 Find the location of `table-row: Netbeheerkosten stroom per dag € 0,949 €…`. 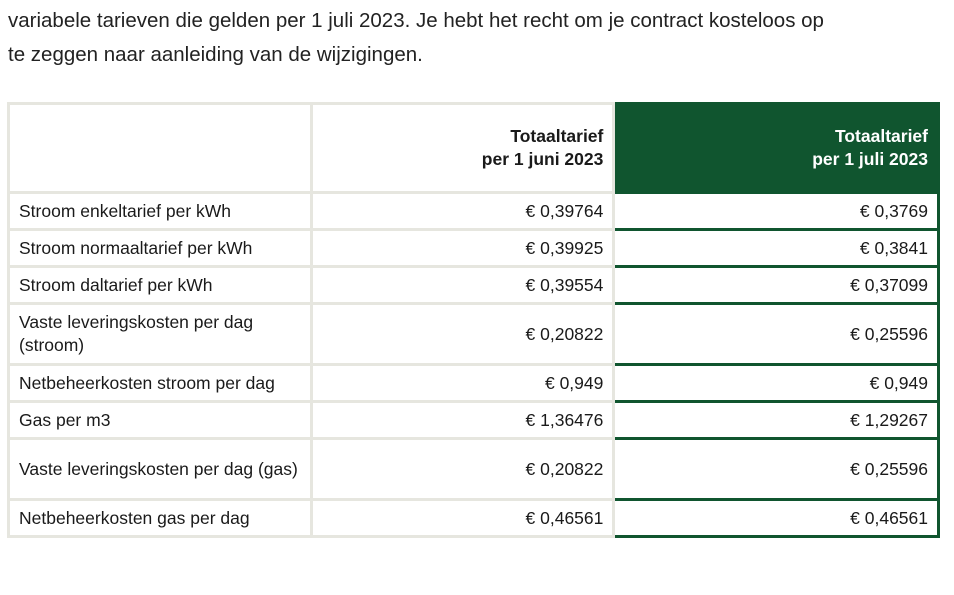

table-row: Netbeheerkosten stroom per dag € 0,949 €… is located at coordinates (473, 383).